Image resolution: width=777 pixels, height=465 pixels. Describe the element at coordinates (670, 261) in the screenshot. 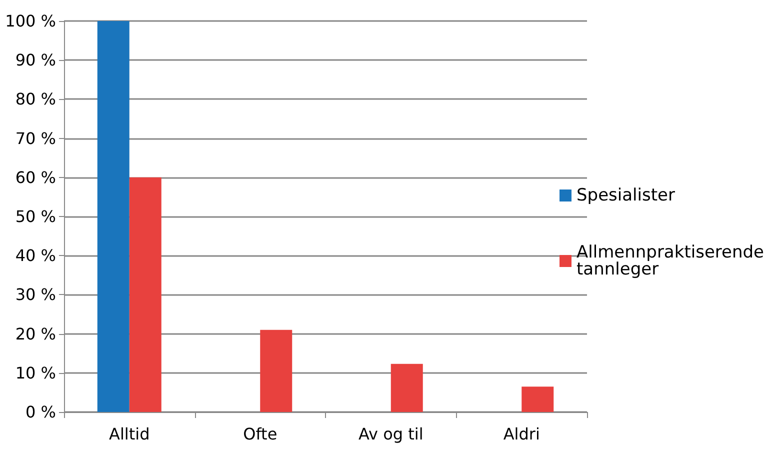

I see `legend-label: Allmennpraktiserende tannleger` at that location.